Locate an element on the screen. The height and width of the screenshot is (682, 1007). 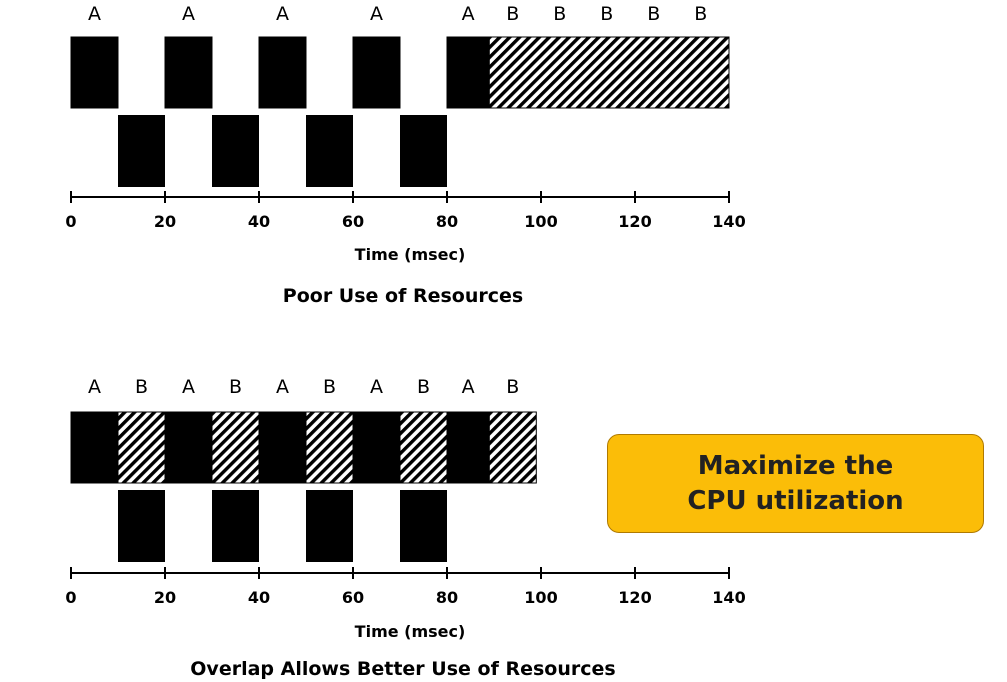
diagram-caption: Poor Use of Resources is located at coordinates (403, 296).